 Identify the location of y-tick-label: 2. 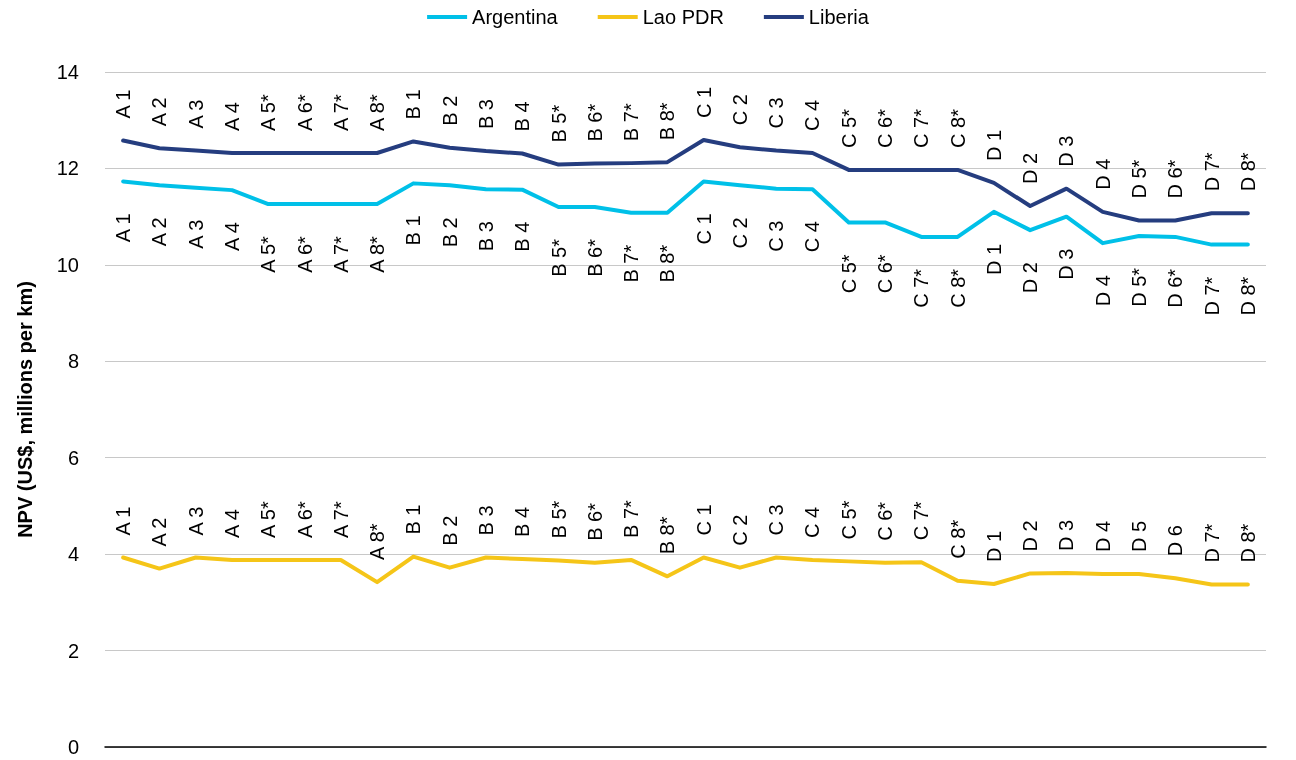
(73, 650).